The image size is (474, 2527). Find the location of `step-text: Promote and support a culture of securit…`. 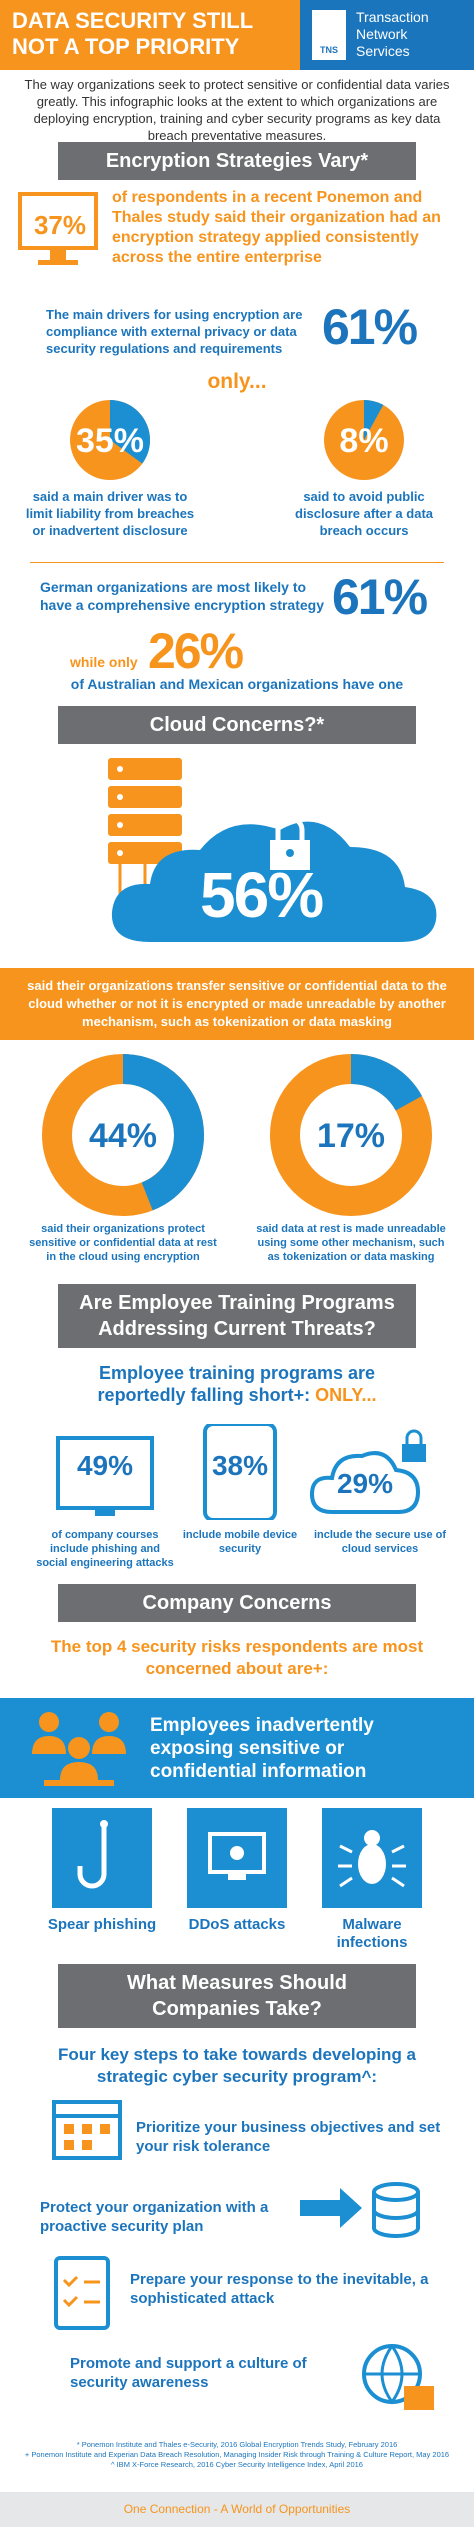

step-text: Promote and support a culture of securit… is located at coordinates (188, 2373).